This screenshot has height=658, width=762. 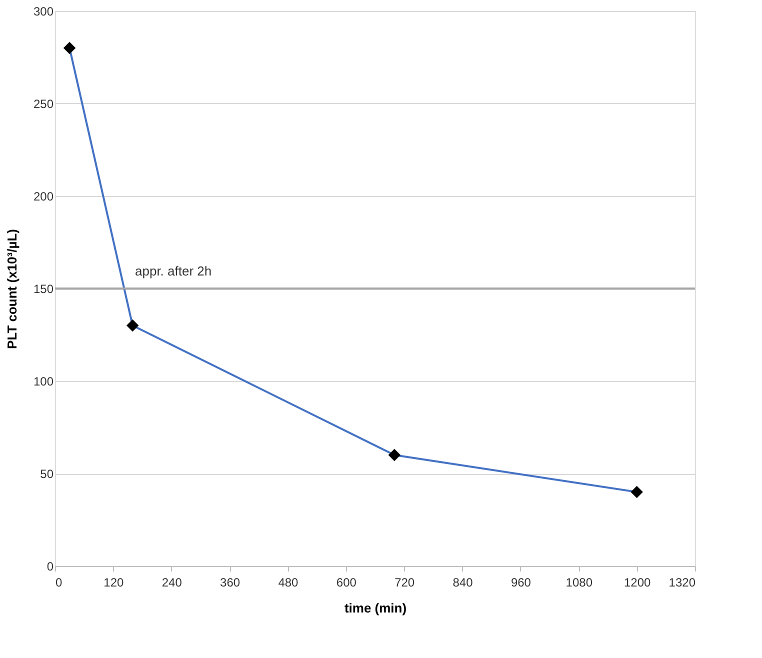 What do you see at coordinates (59, 583) in the screenshot?
I see `x-tick-label: 0` at bounding box center [59, 583].